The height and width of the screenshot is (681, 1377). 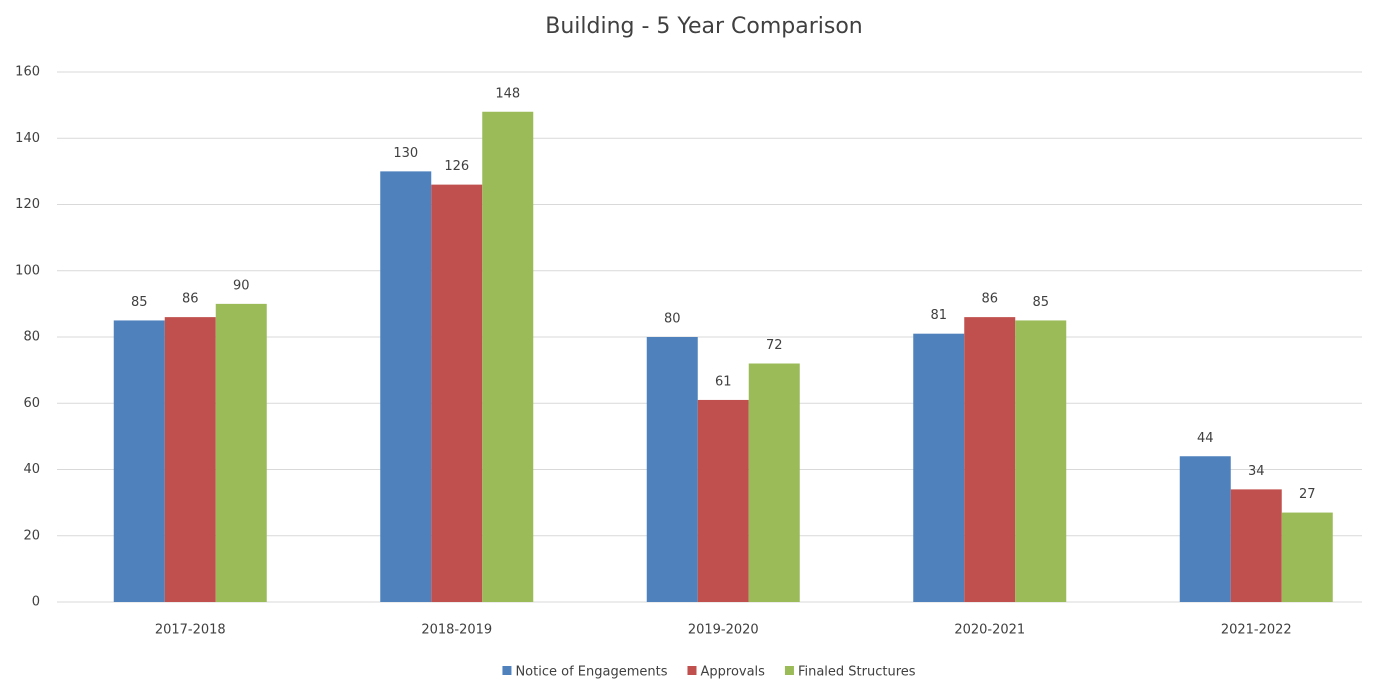 What do you see at coordinates (190, 630) in the screenshot?
I see `x-tick-label: 2017-2018` at bounding box center [190, 630].